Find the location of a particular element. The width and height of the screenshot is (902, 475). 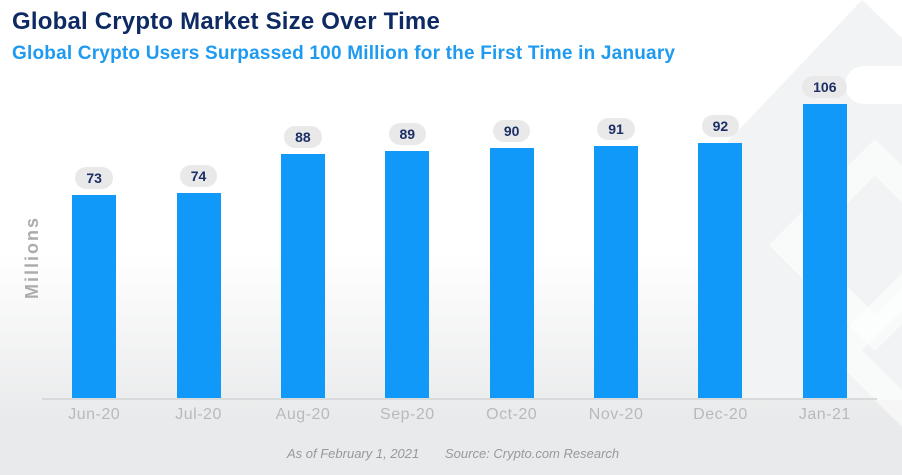

x-axis-tick-label: Jun-20 is located at coordinates (94, 414).